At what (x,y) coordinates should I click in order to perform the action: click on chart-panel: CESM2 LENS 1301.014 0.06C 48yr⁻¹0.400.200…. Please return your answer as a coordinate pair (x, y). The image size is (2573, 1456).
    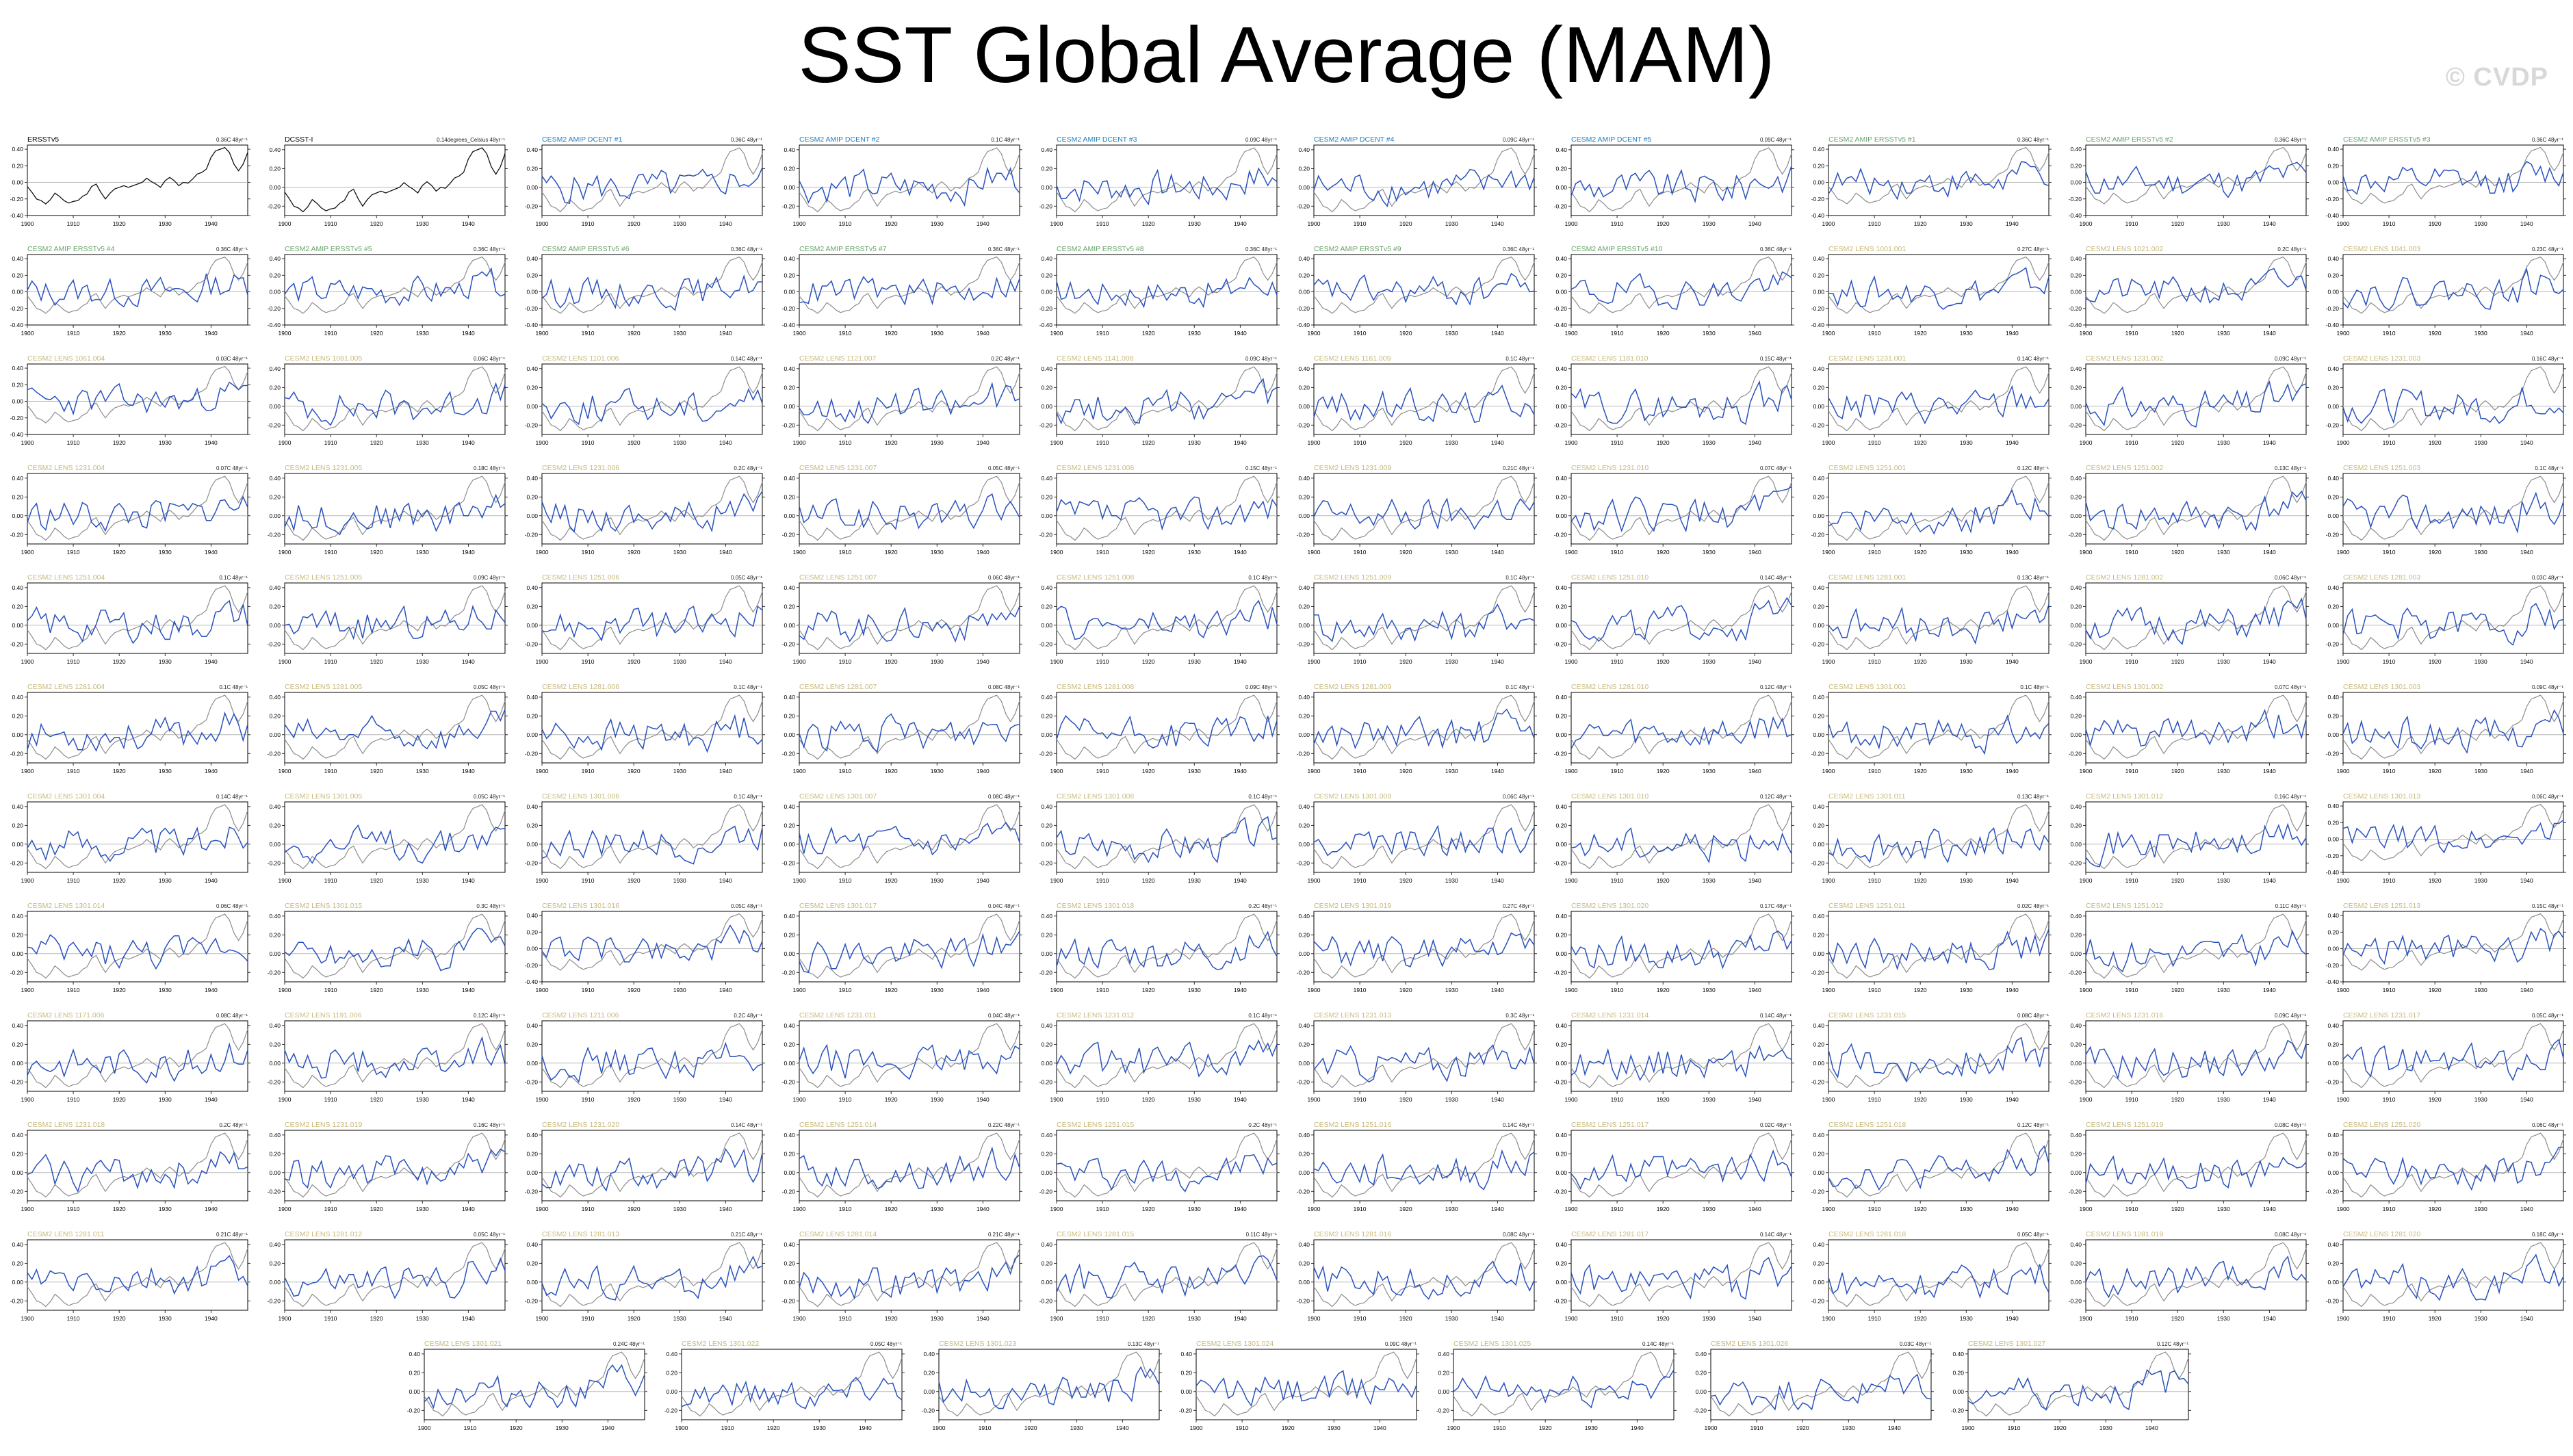
    Looking at the image, I should click on (130, 947).